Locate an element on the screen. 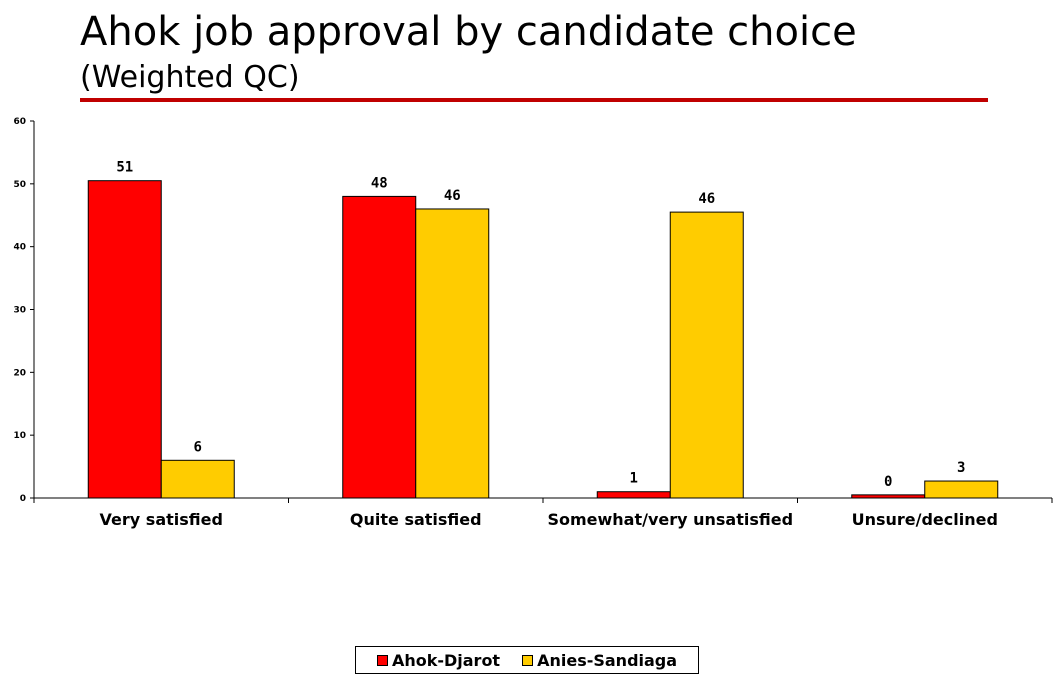 This screenshot has width=1056, height=679. y-tick-label: 40 is located at coordinates (19, 248).